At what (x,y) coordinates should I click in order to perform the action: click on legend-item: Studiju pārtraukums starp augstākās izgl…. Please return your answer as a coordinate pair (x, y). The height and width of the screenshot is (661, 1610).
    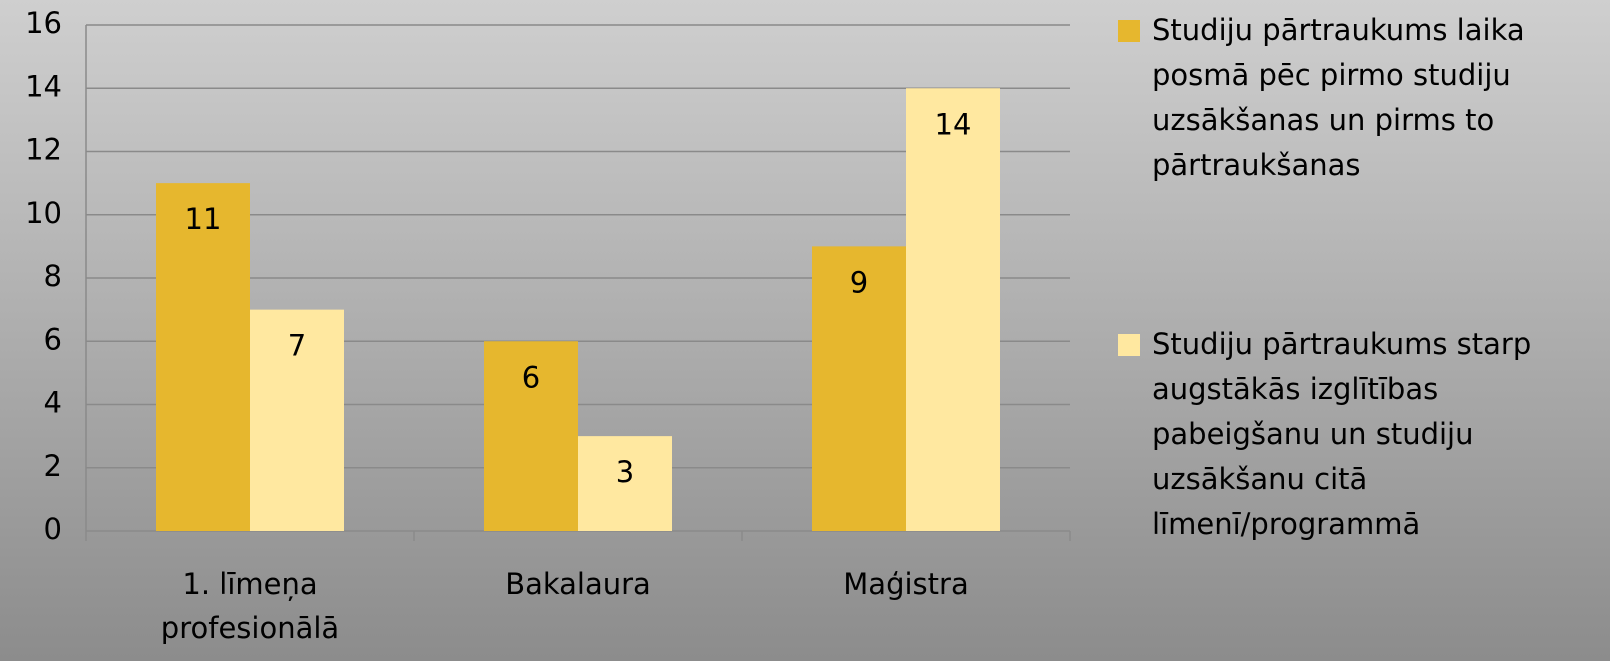
    Looking at the image, I should click on (1363, 434).